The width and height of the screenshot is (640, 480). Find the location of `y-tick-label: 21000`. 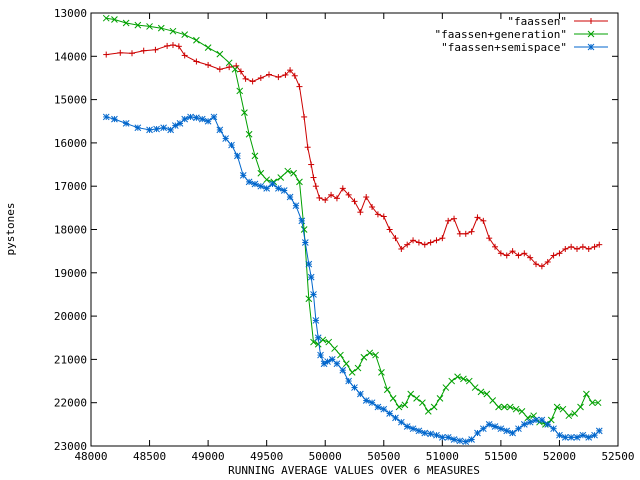

y-tick-label: 21000 is located at coordinates (70, 359).